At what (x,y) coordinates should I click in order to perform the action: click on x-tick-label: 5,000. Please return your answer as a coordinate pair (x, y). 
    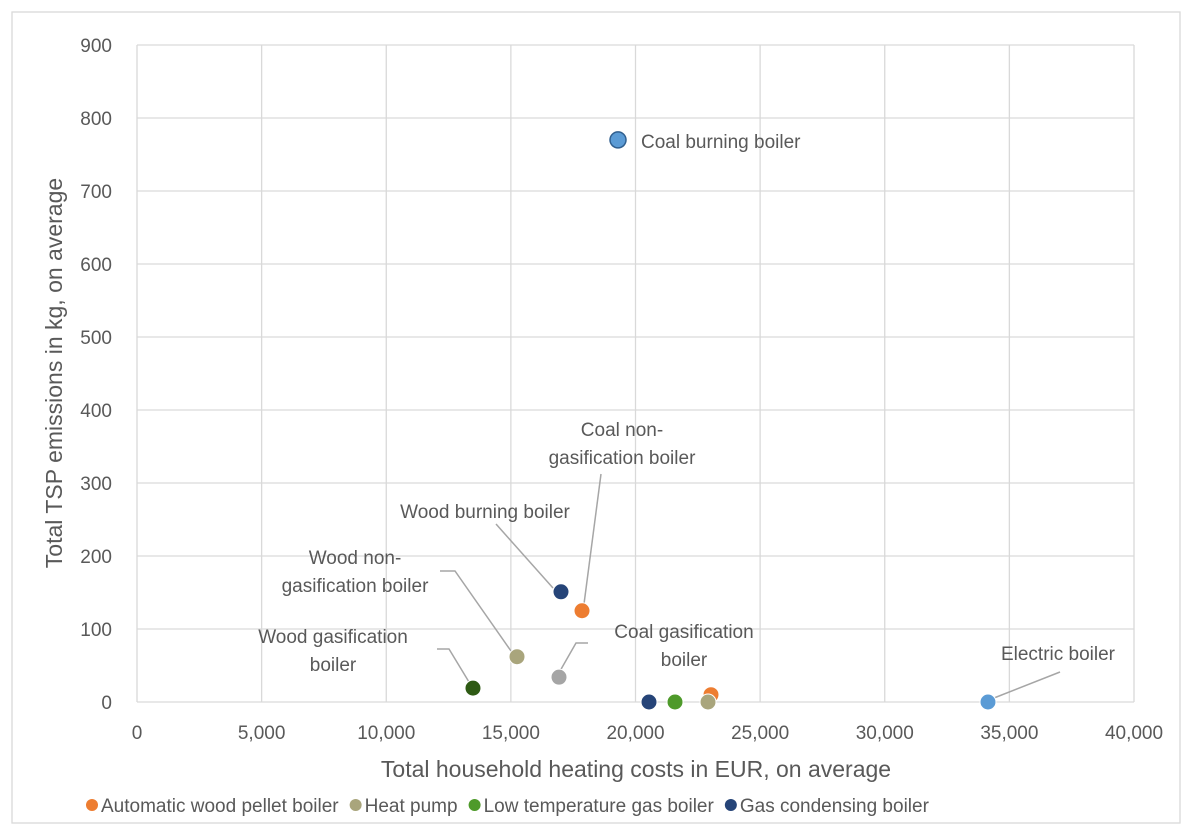
    Looking at the image, I should click on (262, 733).